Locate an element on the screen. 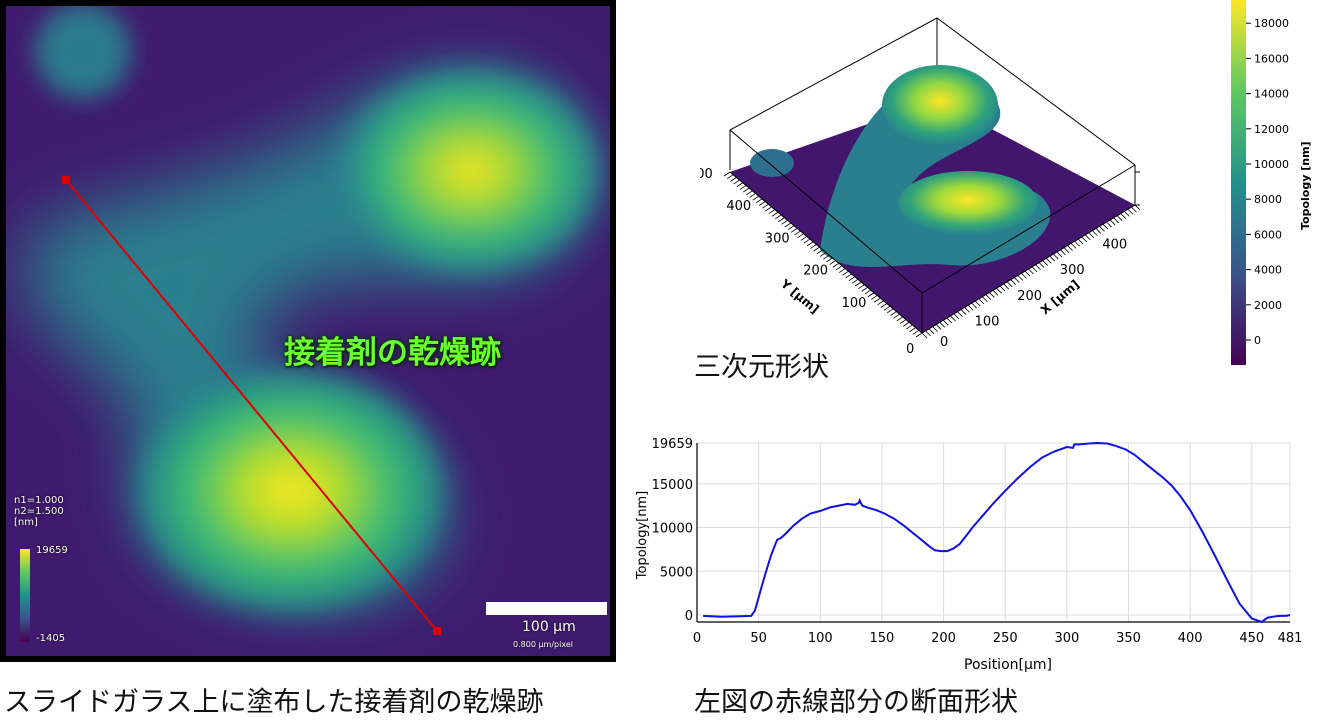 The image size is (1324, 720). profile-x-tick-label: 400 is located at coordinates (1190, 638).